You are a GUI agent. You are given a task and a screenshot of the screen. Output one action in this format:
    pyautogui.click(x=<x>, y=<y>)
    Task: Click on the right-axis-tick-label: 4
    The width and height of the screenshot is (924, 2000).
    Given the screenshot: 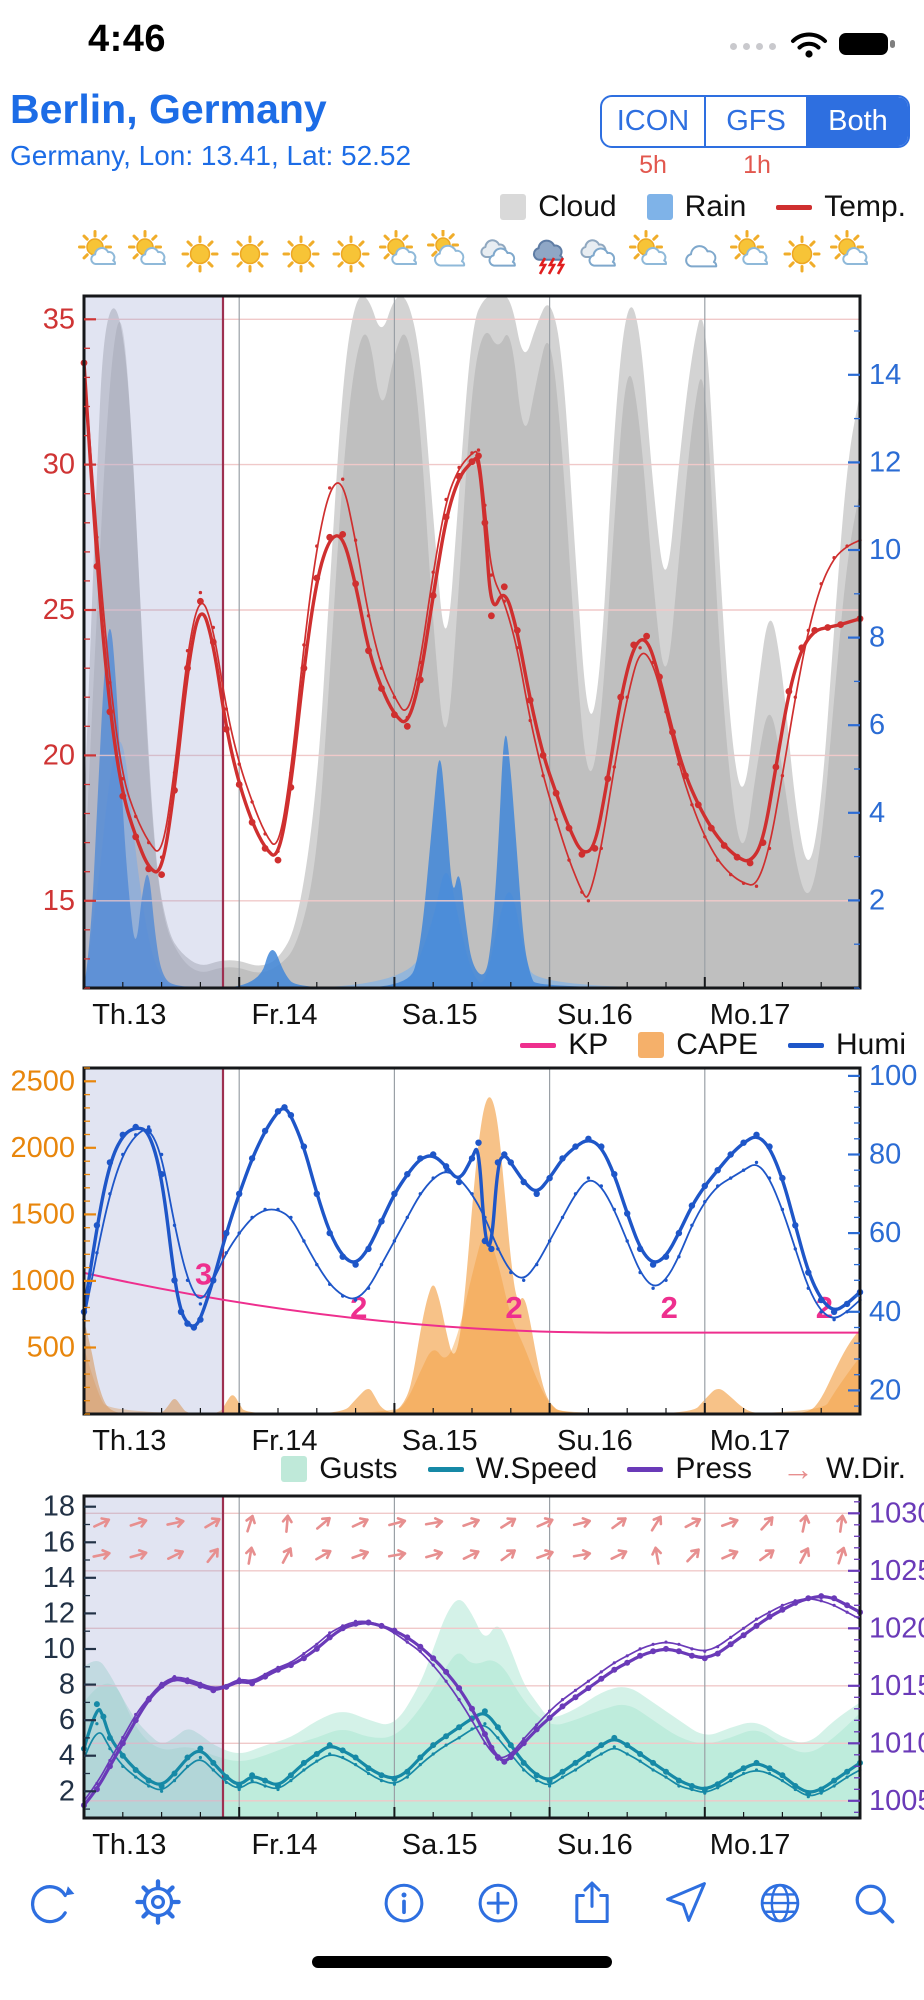 What is the action you would take?
    pyautogui.click(x=877, y=813)
    